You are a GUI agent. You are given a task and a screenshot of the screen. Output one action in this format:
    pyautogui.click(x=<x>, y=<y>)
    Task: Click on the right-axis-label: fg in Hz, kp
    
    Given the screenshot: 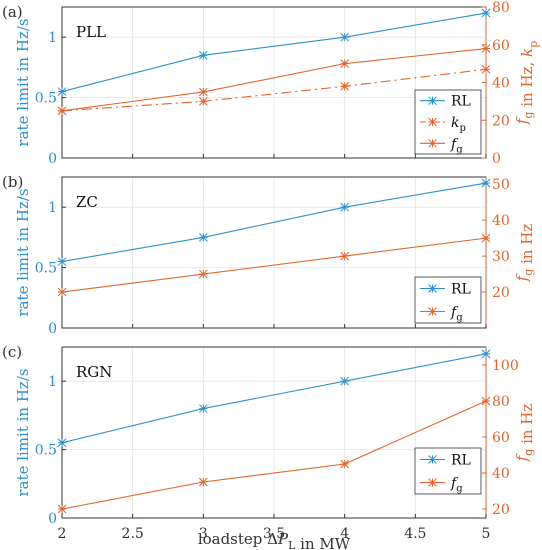 What is the action you would take?
    pyautogui.click(x=526, y=83)
    